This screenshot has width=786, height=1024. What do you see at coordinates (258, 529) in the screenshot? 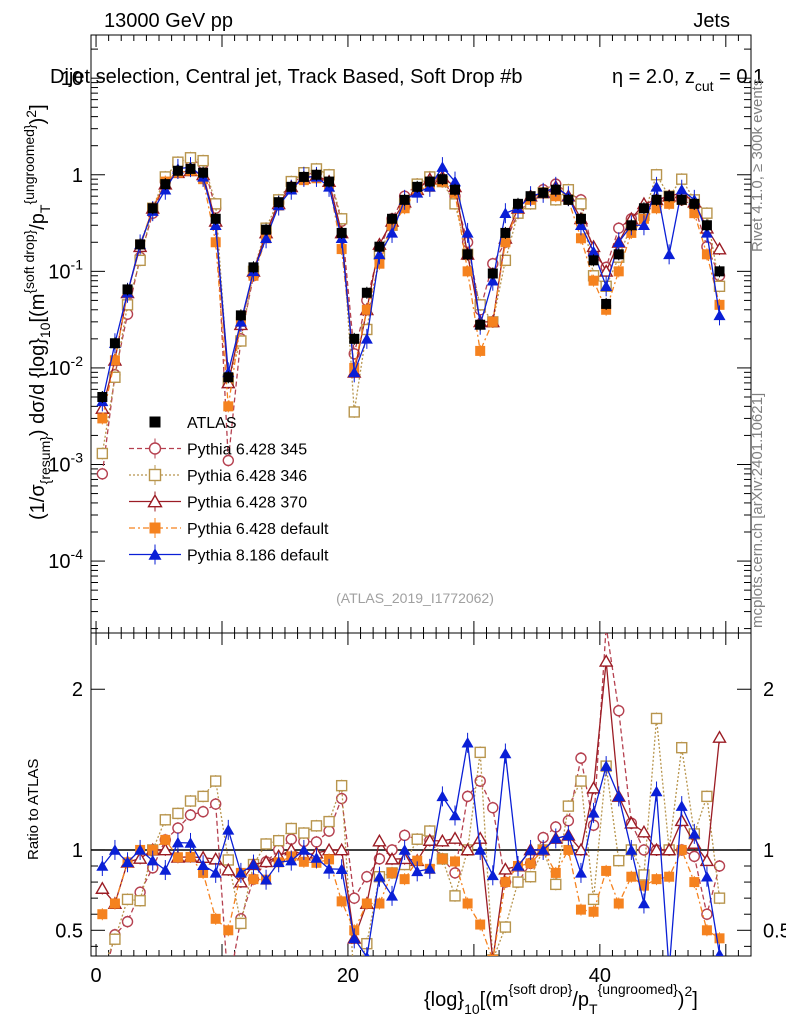
I see `legend-label-pythia-6-428-default: Pythia 6.428 default` at bounding box center [258, 529].